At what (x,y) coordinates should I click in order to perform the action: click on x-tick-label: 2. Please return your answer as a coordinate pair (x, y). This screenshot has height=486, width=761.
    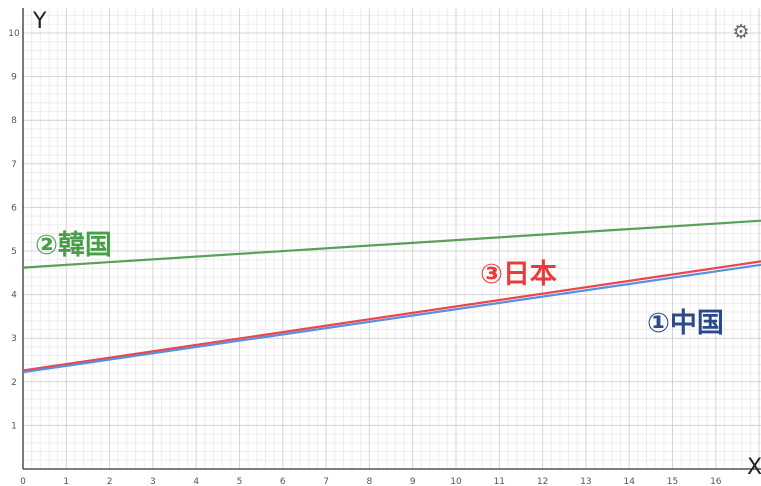
    Looking at the image, I should click on (110, 481).